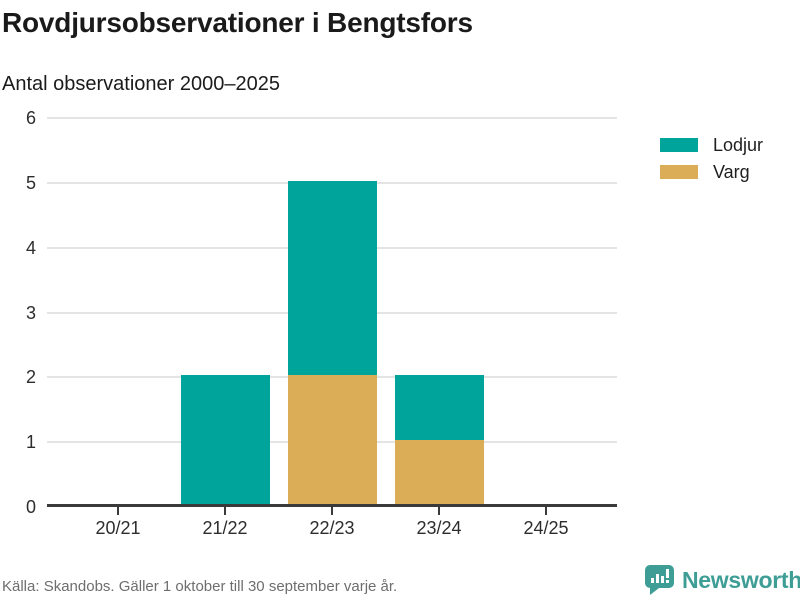  I want to click on newsworthy-logo-icon, so click(659, 580).